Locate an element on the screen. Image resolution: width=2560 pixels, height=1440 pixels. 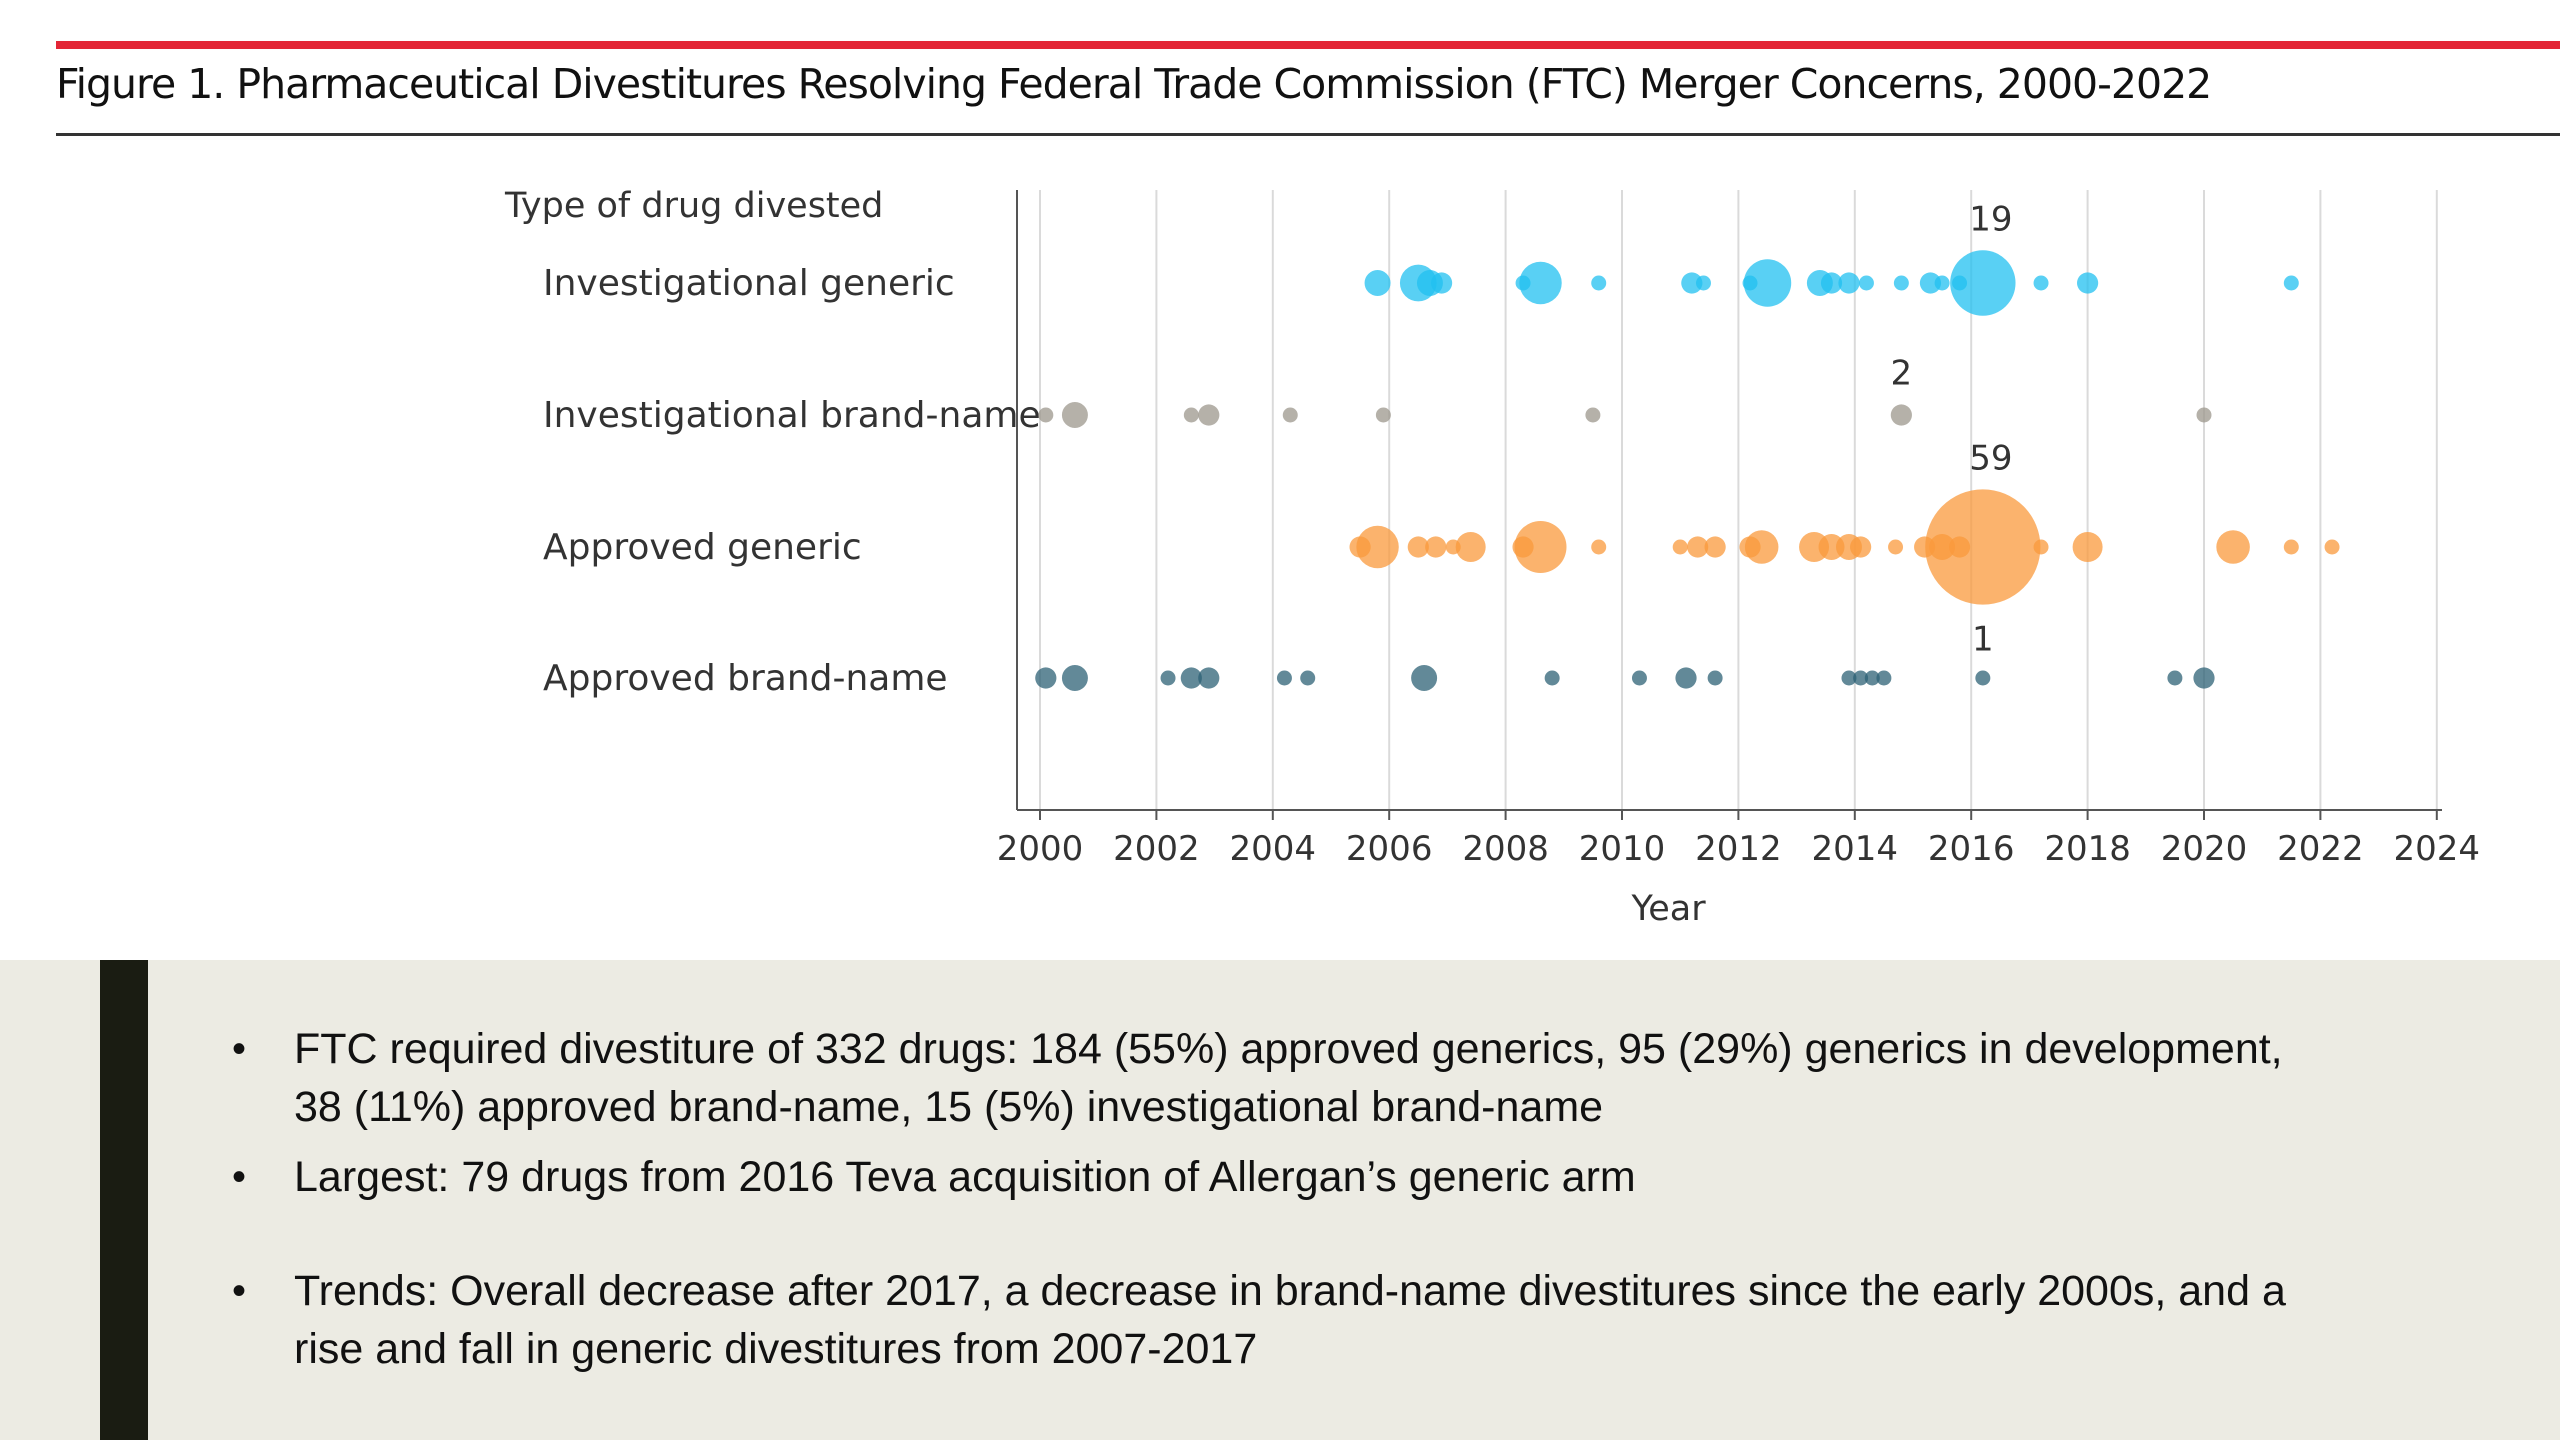
x-tick-label: 2016 is located at coordinates (1971, 849).